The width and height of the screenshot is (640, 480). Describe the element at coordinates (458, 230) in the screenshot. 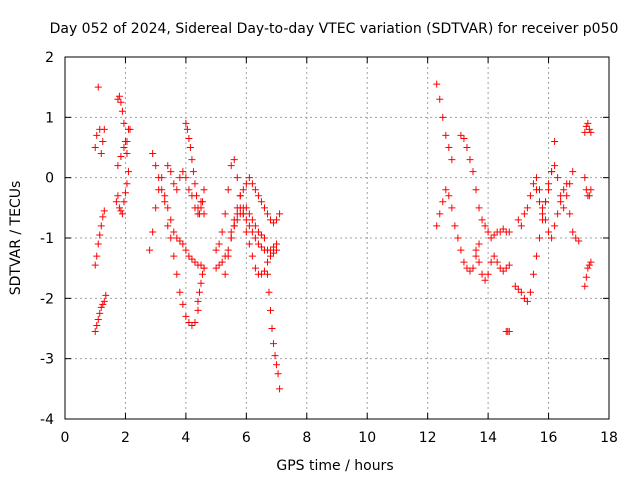

I see `series-s18` at that location.